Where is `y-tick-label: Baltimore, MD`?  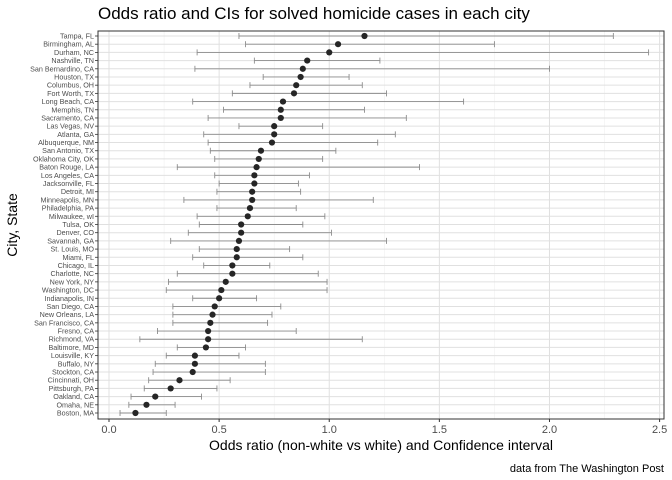
y-tick-label: Baltimore, MD is located at coordinates (71, 347).